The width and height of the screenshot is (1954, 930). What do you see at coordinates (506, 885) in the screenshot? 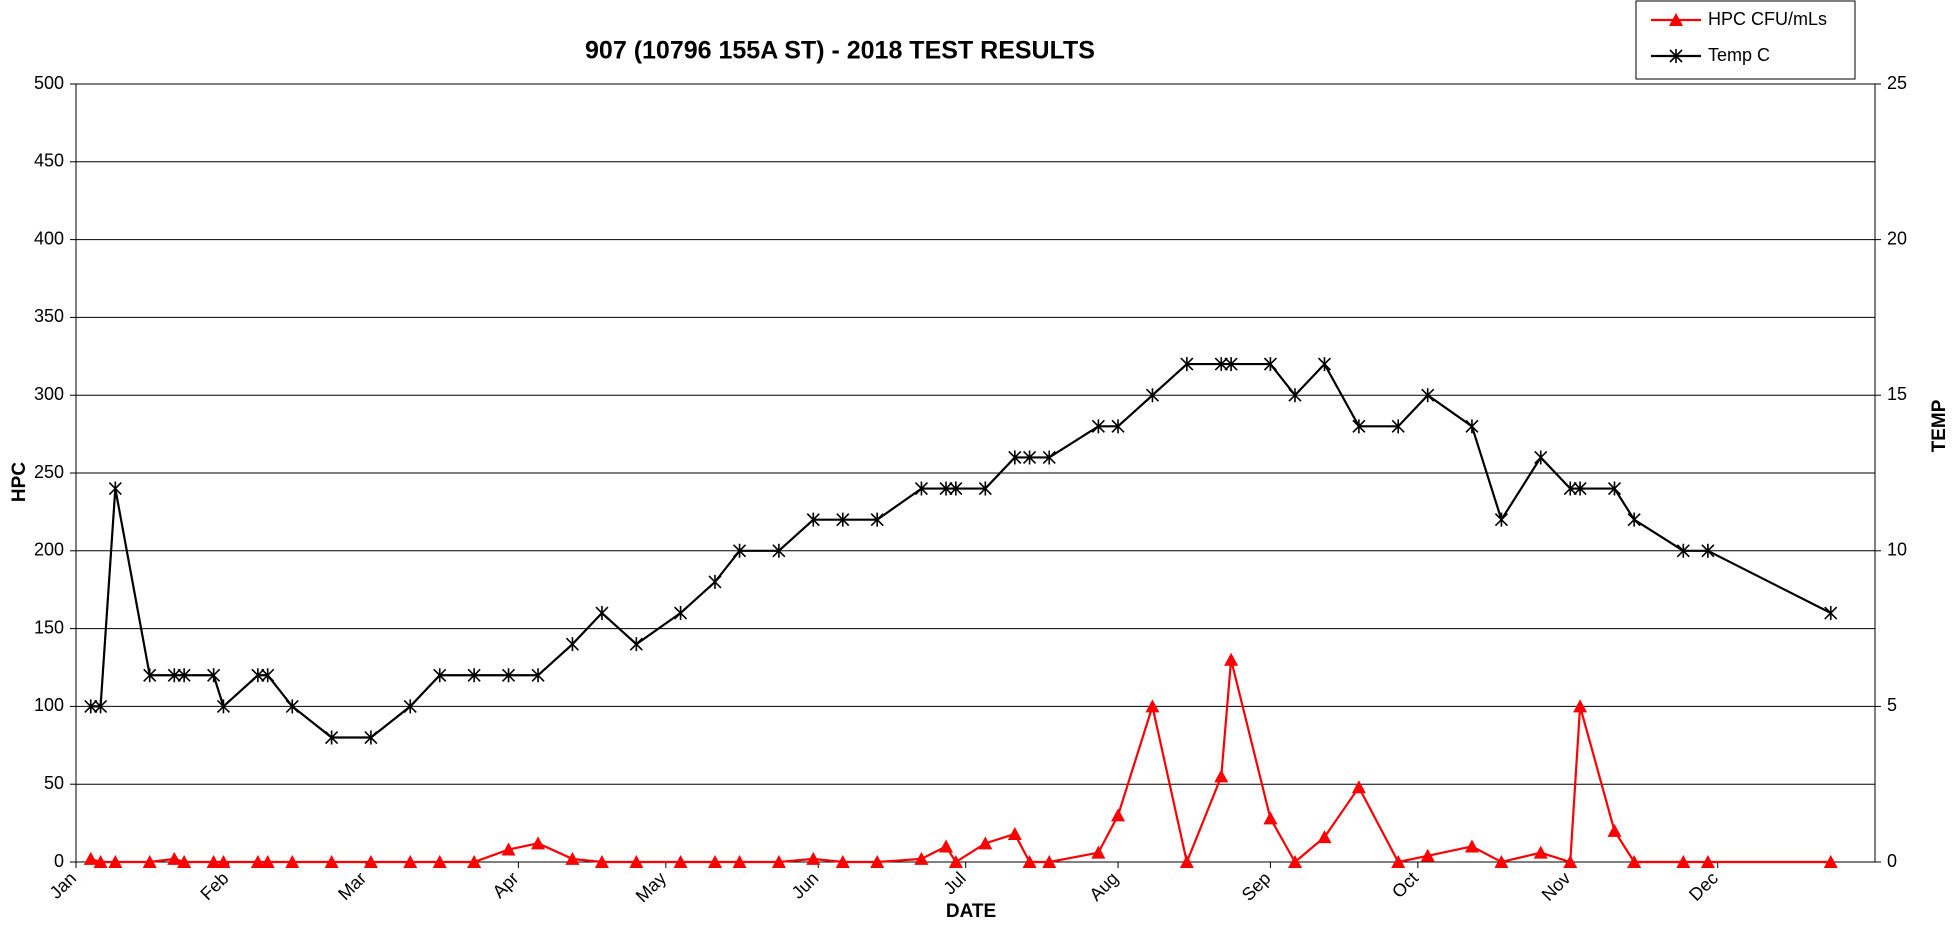
I see `x-tick-label: Apr` at bounding box center [506, 885].